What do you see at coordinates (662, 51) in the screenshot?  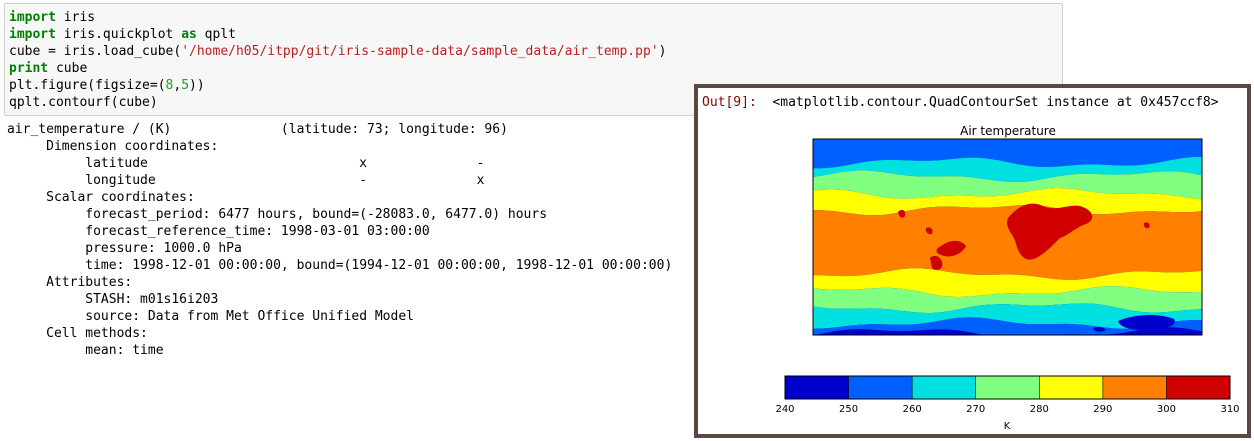 I see `code-token: )` at bounding box center [662, 51].